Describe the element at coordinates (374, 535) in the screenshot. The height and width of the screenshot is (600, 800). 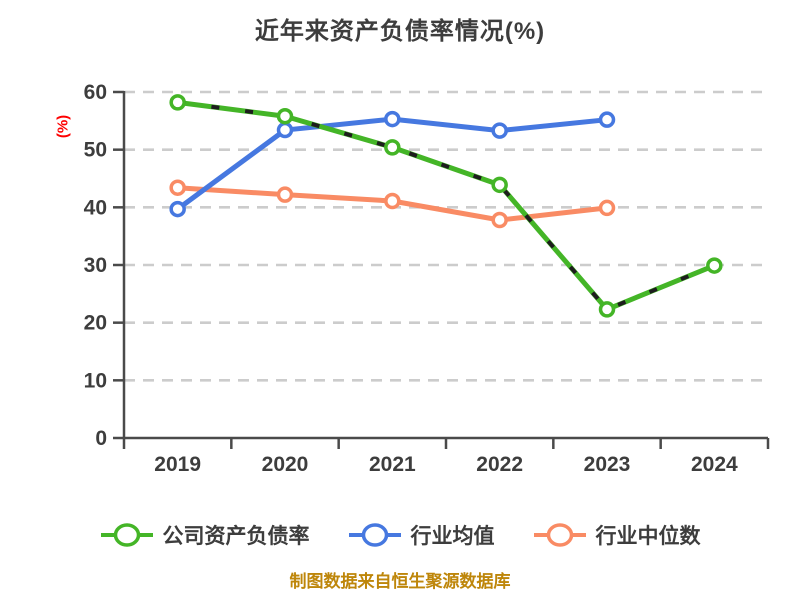
I see `legend-marker-blue-icon` at that location.